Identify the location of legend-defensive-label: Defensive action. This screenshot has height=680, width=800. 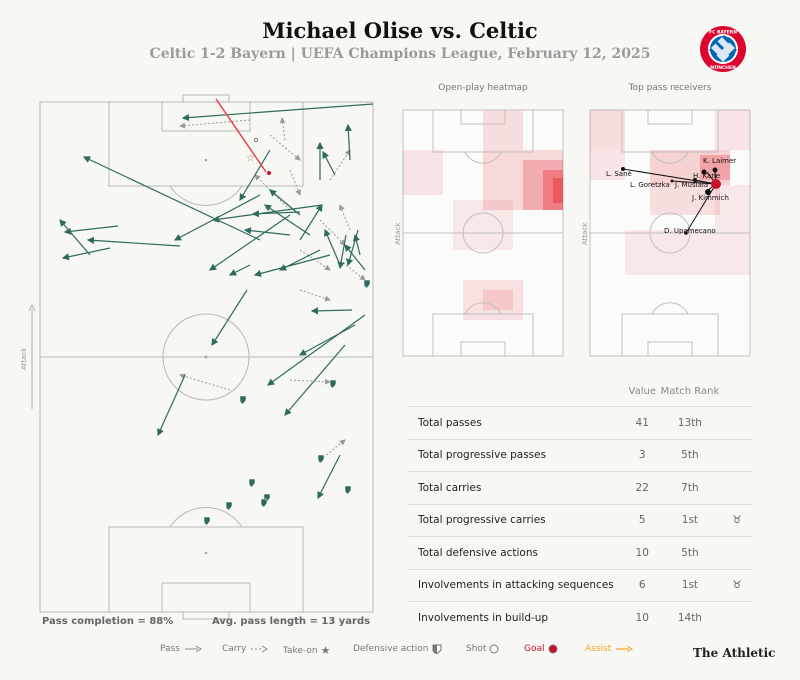
(391, 649).